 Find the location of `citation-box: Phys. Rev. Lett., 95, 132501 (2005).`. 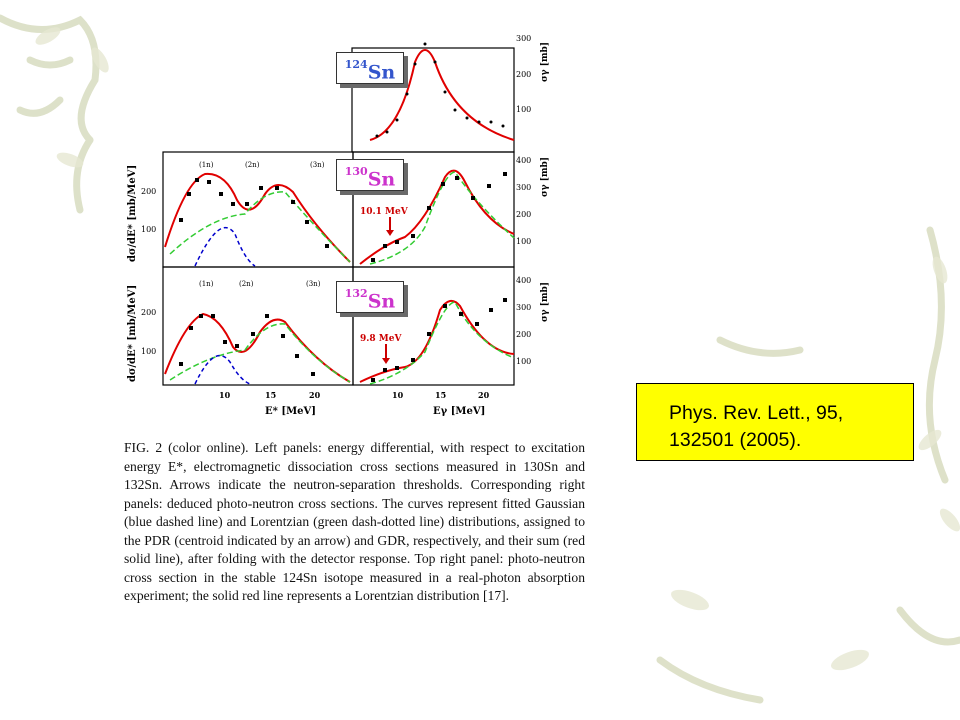

citation-box: Phys. Rev. Lett., 95, 132501 (2005). is located at coordinates (775, 422).